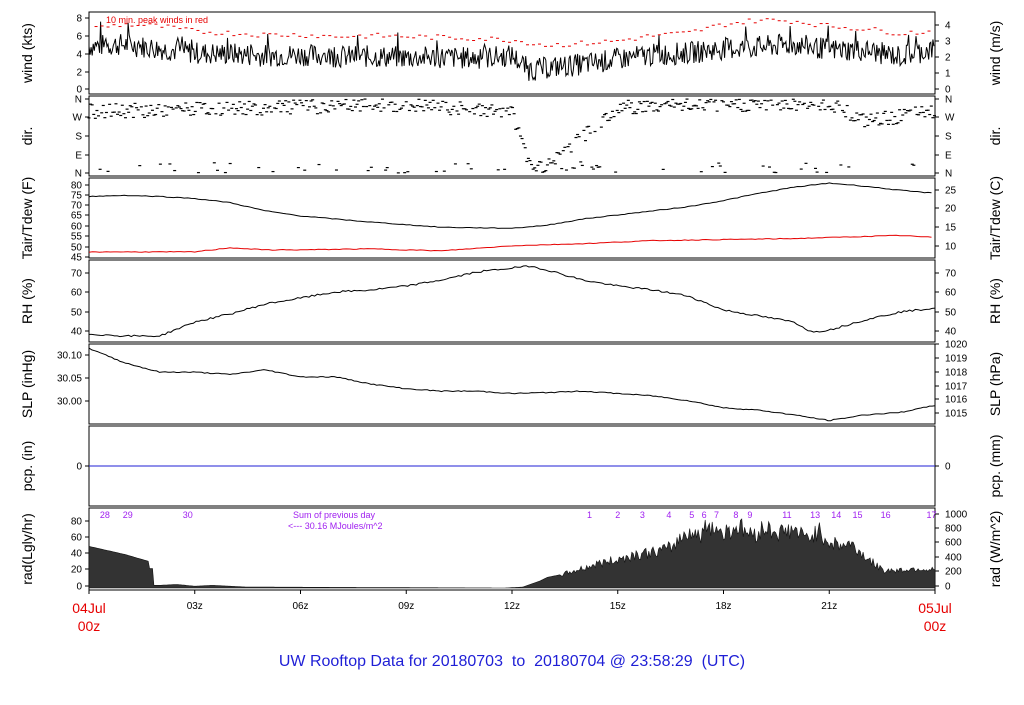  What do you see at coordinates (27, 549) in the screenshot?
I see `rad-ylabel-left: rad(Lgly/hr)` at bounding box center [27, 549].